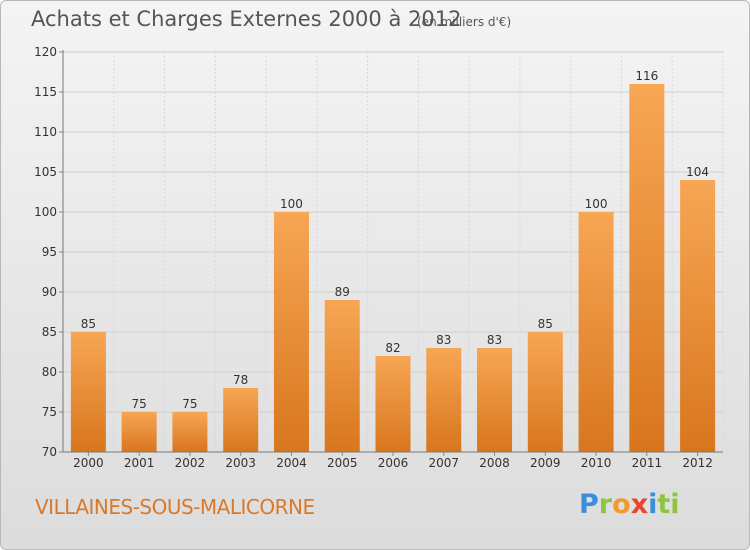  Describe the element at coordinates (45, 52) in the screenshot. I see `y-tick-label: 120` at that location.